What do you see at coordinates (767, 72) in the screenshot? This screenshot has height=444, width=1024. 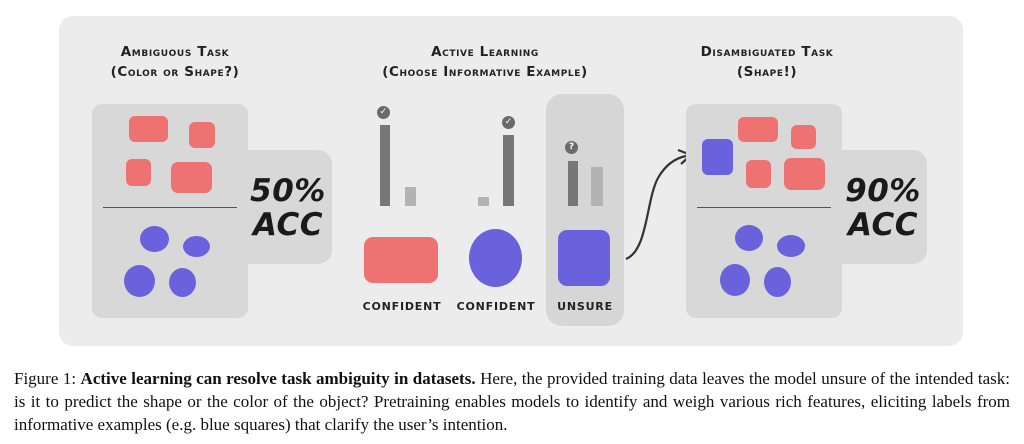 I see `disambiguated-title-line2: (Shape!)` at bounding box center [767, 72].